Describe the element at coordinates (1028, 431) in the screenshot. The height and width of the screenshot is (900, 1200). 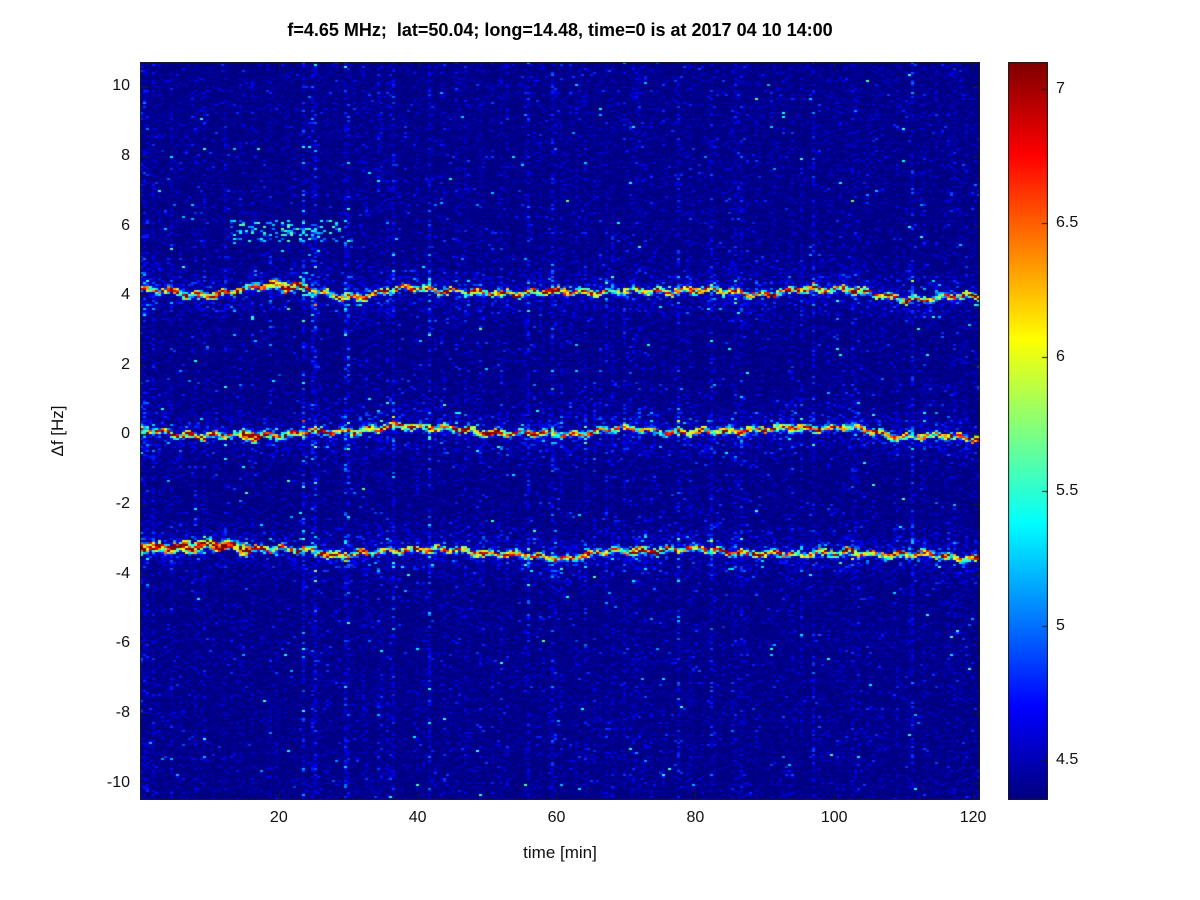
I see `colorbar` at that location.